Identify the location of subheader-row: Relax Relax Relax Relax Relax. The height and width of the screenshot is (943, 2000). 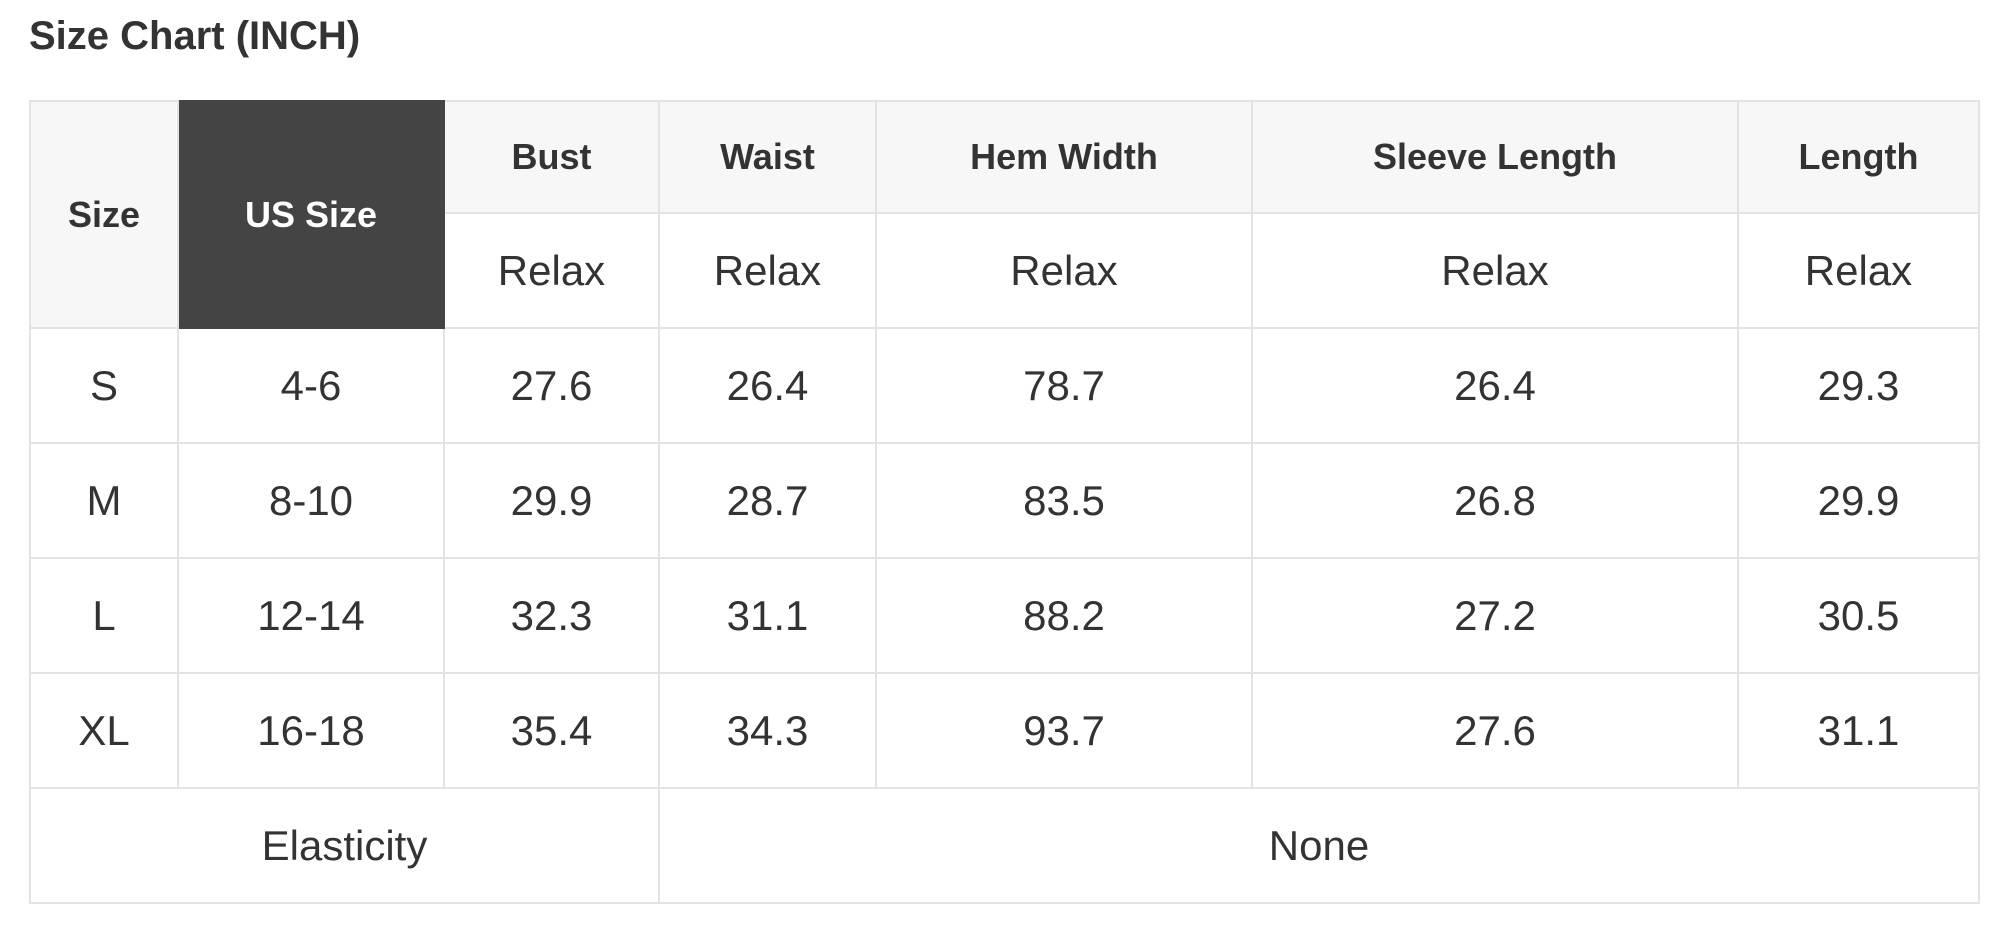
(1005, 270).